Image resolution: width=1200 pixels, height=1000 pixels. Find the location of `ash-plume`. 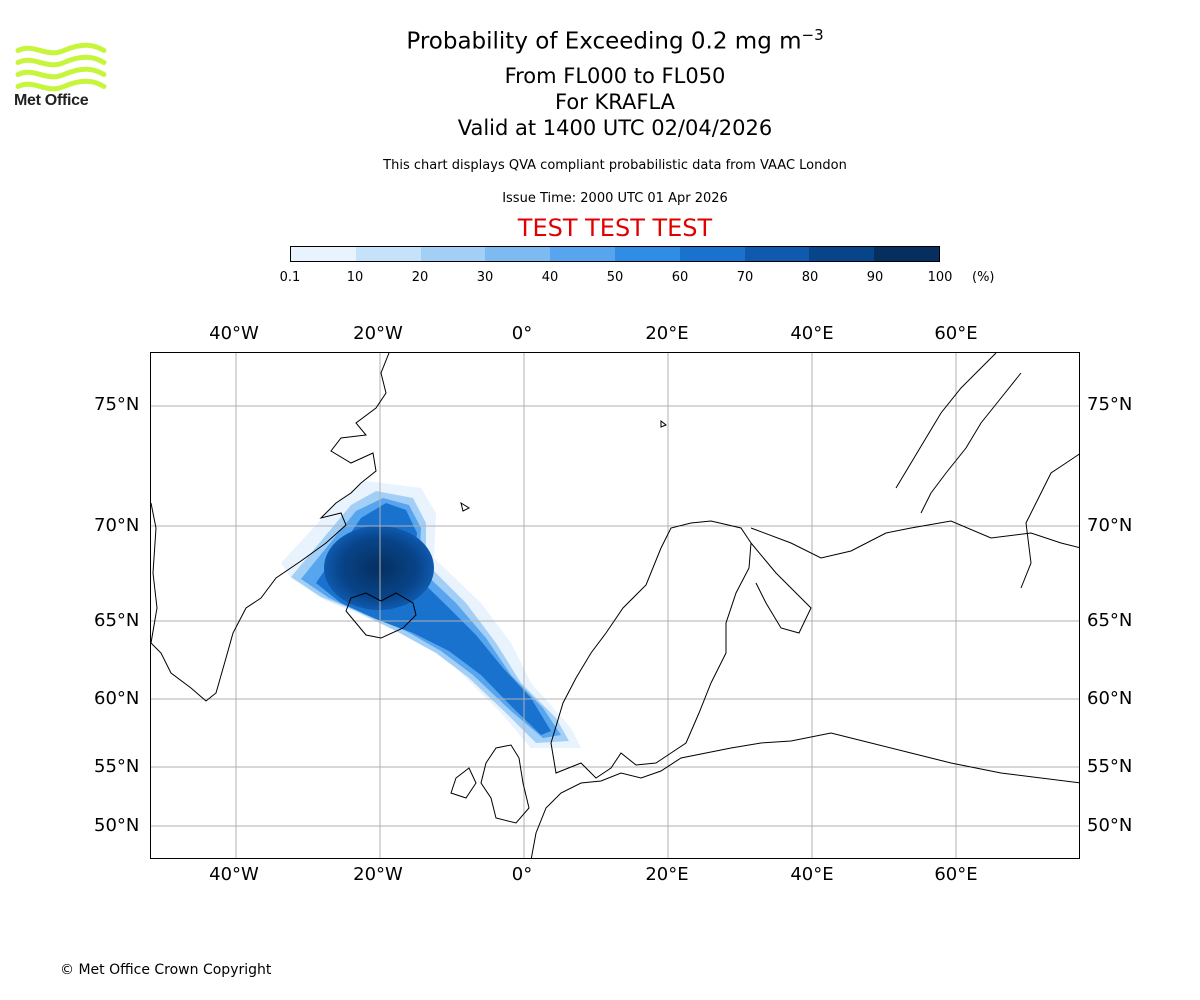

ash-plume is located at coordinates (431, 614).